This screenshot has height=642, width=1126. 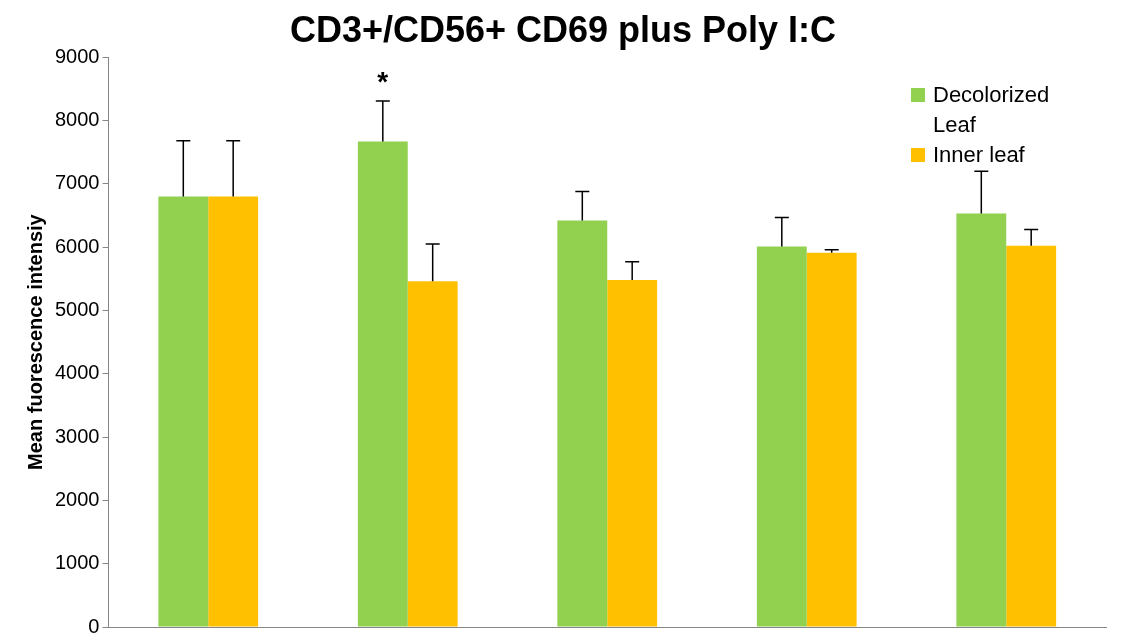 I want to click on y-tick-label: 6000, so click(x=77, y=245).